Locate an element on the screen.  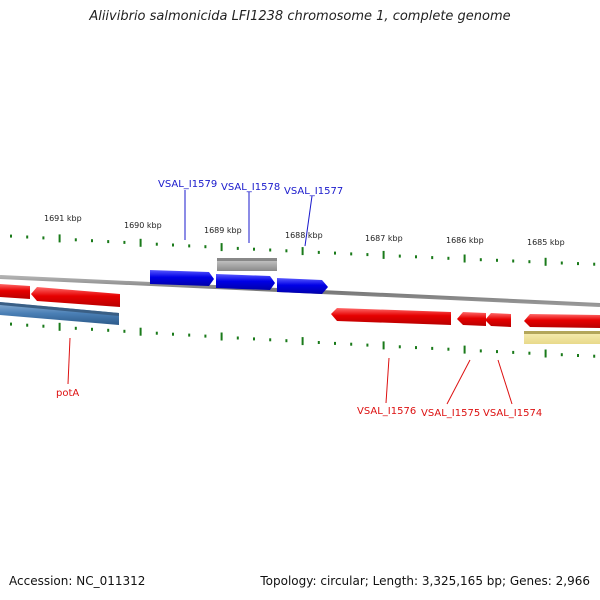
gene-label-pota: potA is located at coordinates (67, 393).